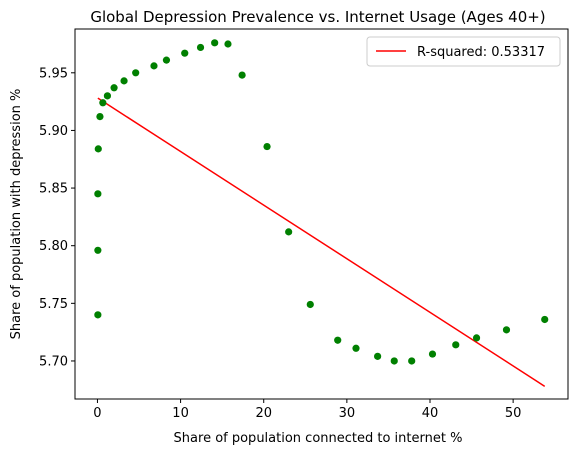  What do you see at coordinates (307, 410) in the screenshot?
I see `x-axis: 0 10 20 30 40 50` at bounding box center [307, 410].